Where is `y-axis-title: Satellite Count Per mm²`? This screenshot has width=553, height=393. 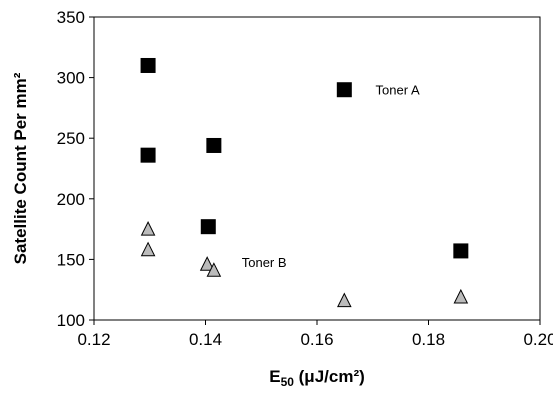 y-axis-title: Satellite Count Per mm² is located at coordinates (20, 168).